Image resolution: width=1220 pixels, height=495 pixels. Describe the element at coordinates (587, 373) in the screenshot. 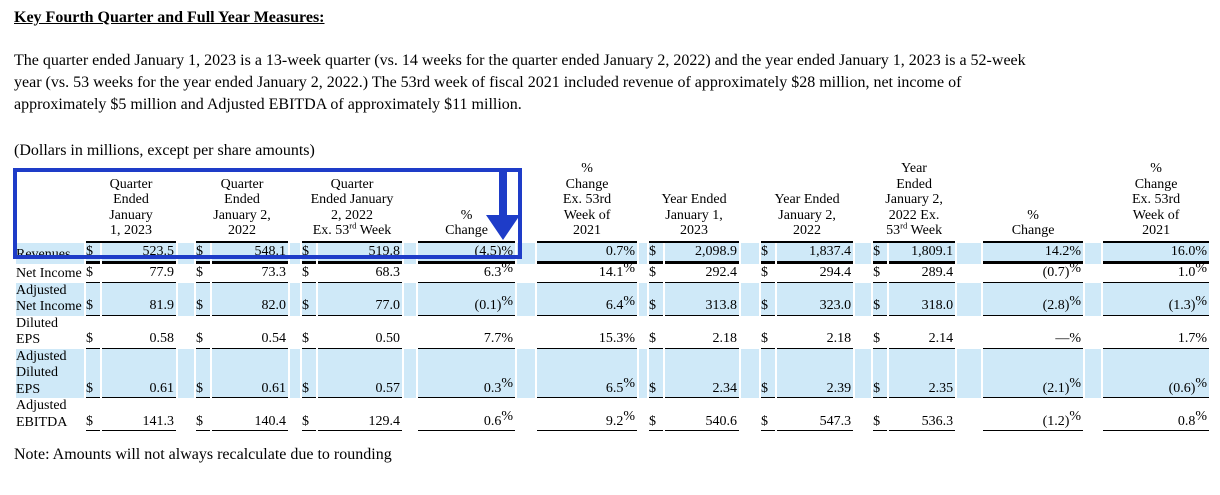

I see `cell-percent: 6.5%` at that location.